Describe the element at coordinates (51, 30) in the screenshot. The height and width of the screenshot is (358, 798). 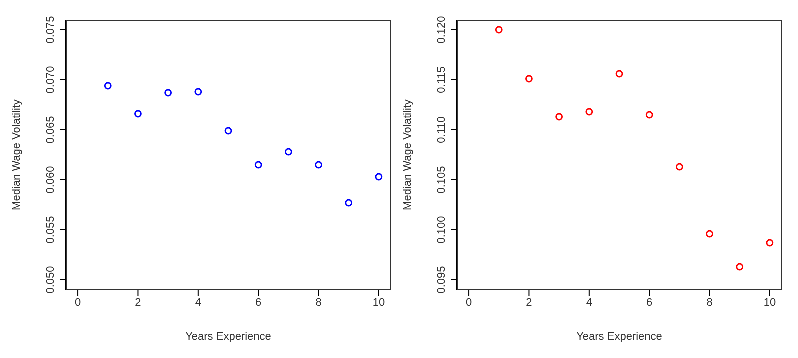
I see `y-tick-label: 0.075` at that location.